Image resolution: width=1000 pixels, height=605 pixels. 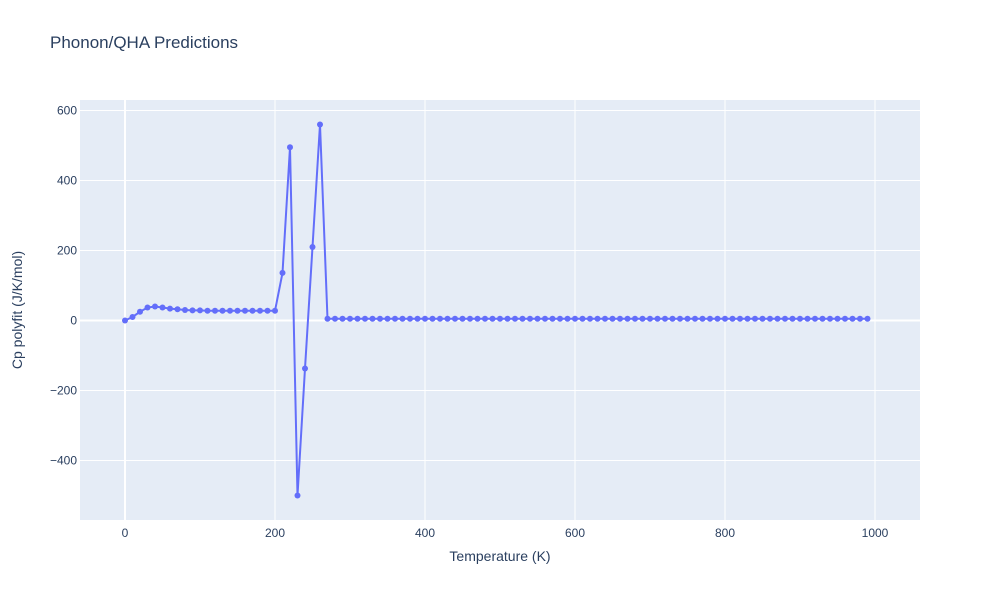 I want to click on x-tick-label: 1000, so click(x=875, y=533).